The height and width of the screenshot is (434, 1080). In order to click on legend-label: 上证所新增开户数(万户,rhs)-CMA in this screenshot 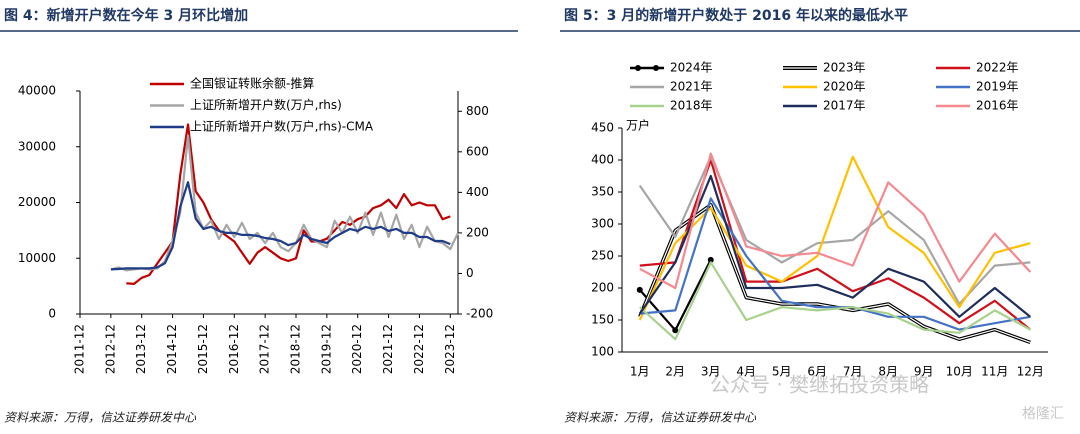, I will do `click(282, 126)`.